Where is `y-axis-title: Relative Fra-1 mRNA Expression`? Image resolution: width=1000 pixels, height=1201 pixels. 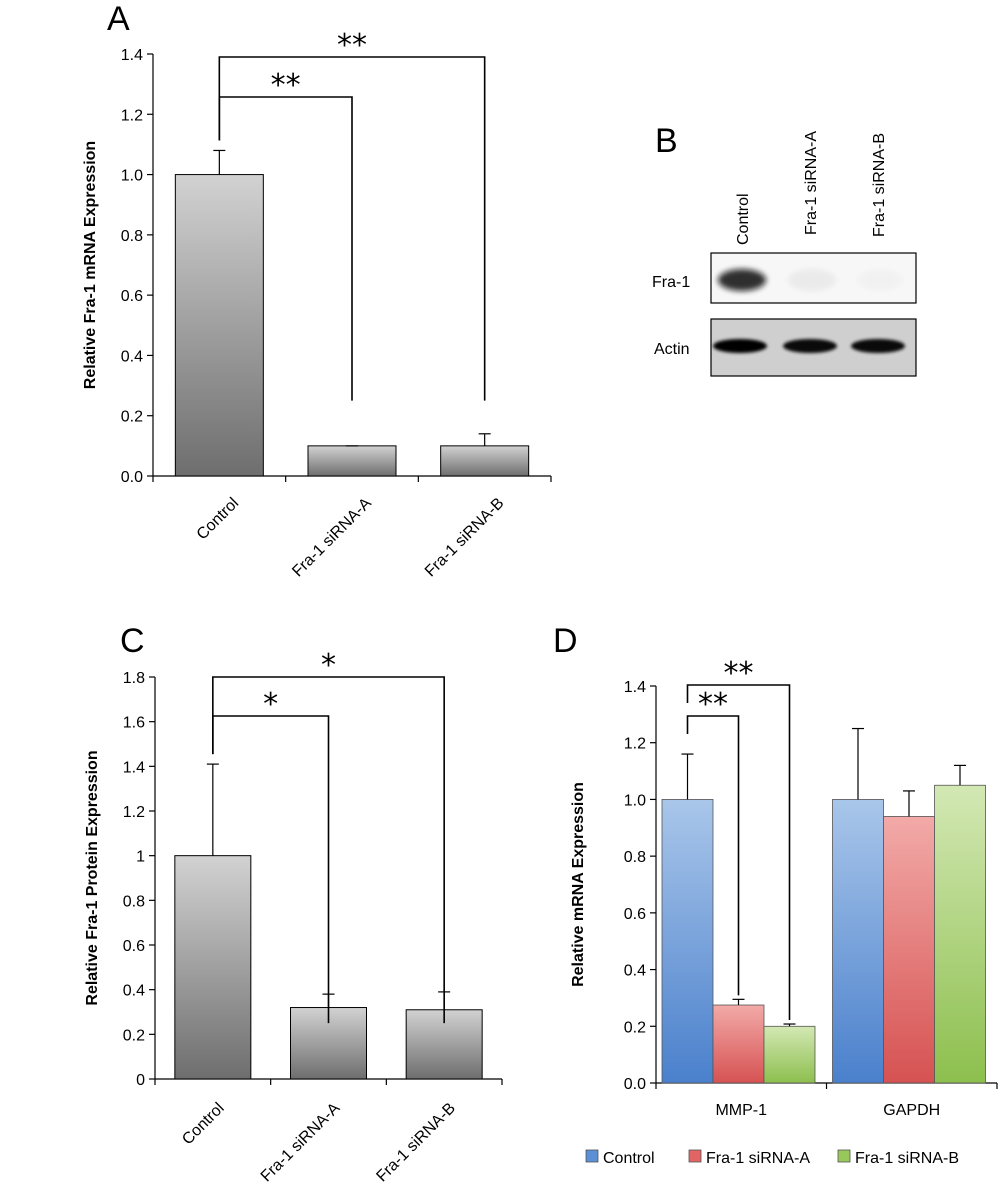
y-axis-title: Relative Fra-1 mRNA Expression is located at coordinates (90, 265).